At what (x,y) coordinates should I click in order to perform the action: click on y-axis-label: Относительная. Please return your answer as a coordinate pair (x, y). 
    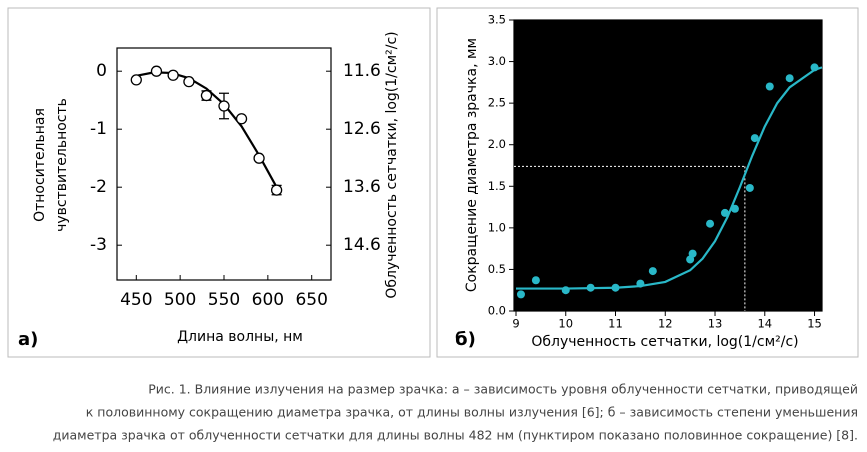
    Looking at the image, I should click on (40, 165).